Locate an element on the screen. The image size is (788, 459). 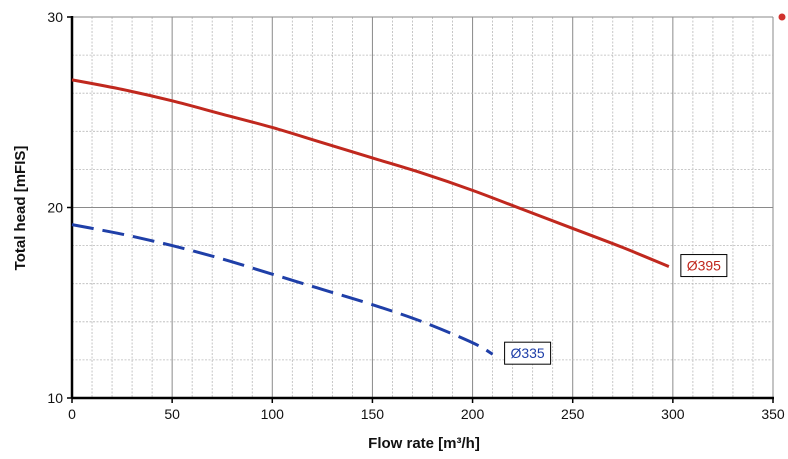
y-tick-label: 20 is located at coordinates (55, 208).